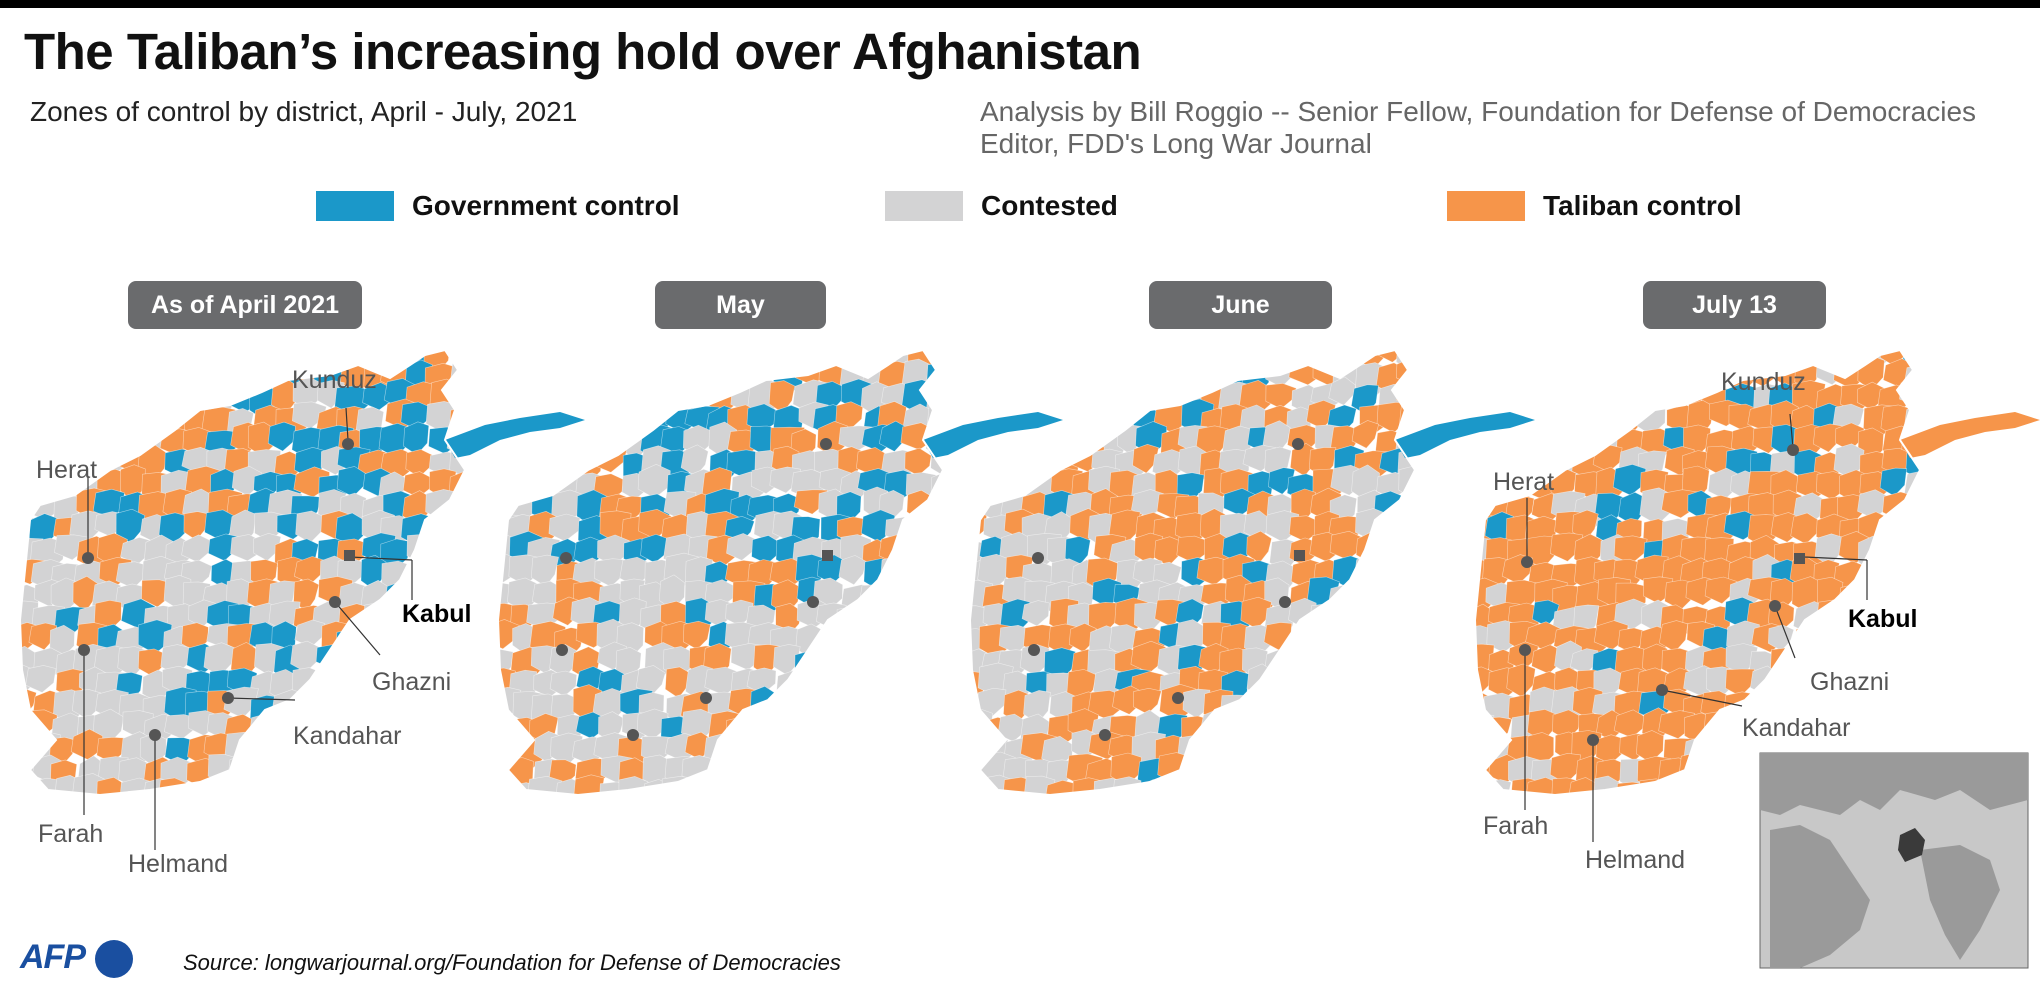  What do you see at coordinates (1593, 740) in the screenshot?
I see `city-dot-helmand` at bounding box center [1593, 740].